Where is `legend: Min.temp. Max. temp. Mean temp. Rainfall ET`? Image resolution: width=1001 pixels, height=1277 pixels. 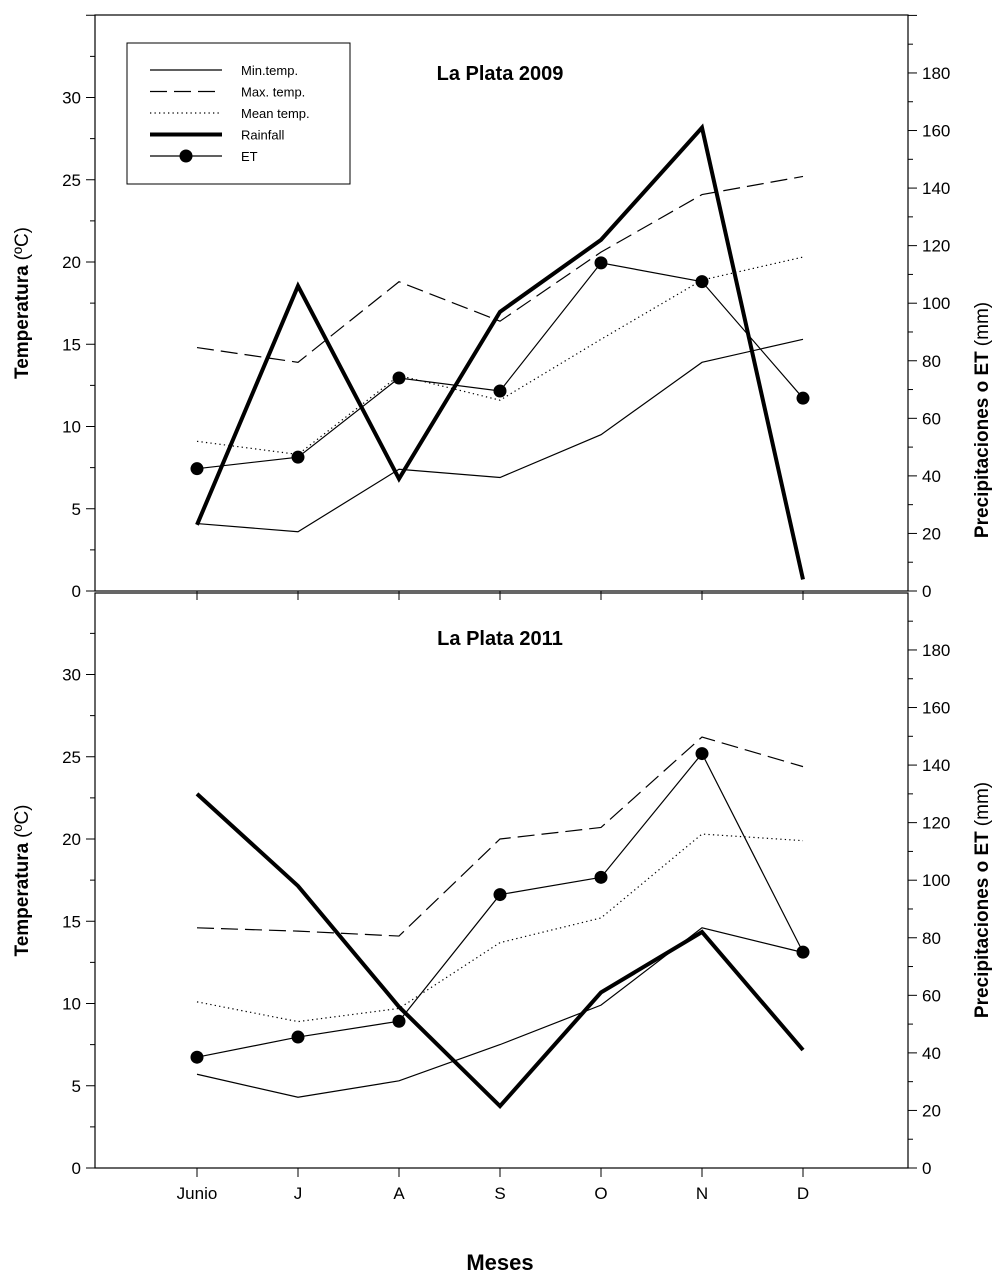
legend: Min.temp. Max. temp. Mean temp. Rainfall ET is located at coordinates (238, 113).